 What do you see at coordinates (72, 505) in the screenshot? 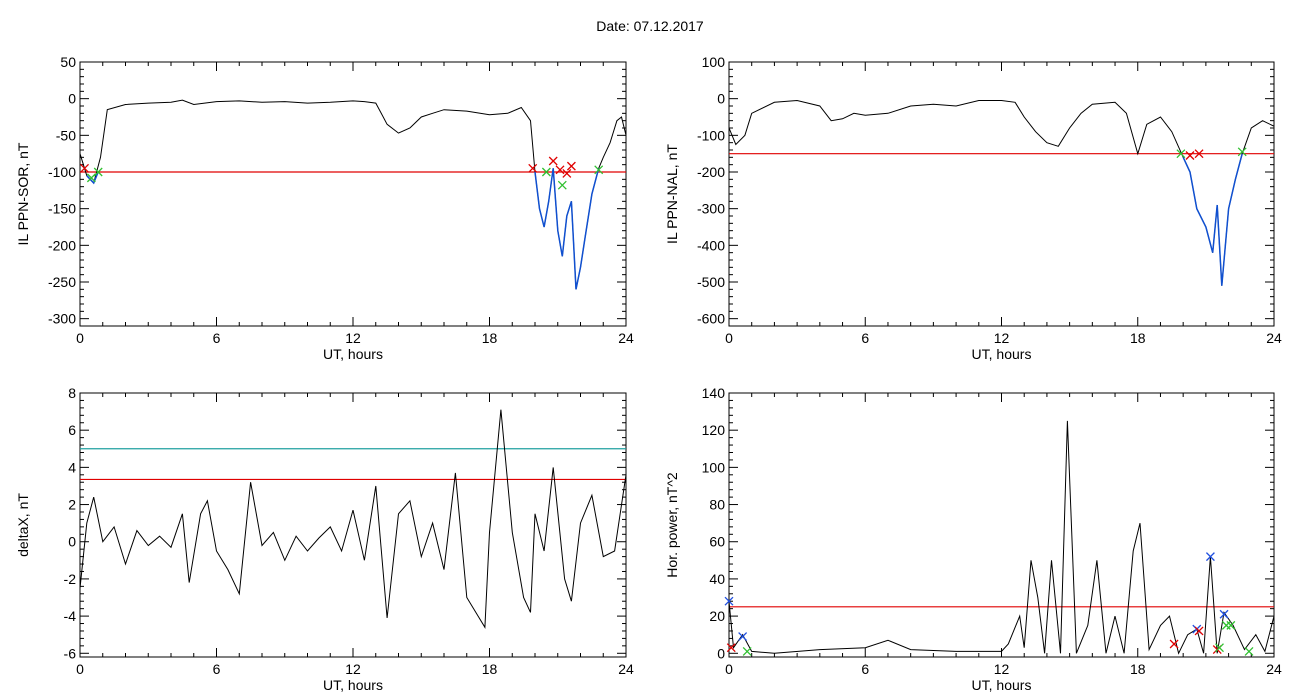
I see `y-tick-label: 2` at bounding box center [72, 505].